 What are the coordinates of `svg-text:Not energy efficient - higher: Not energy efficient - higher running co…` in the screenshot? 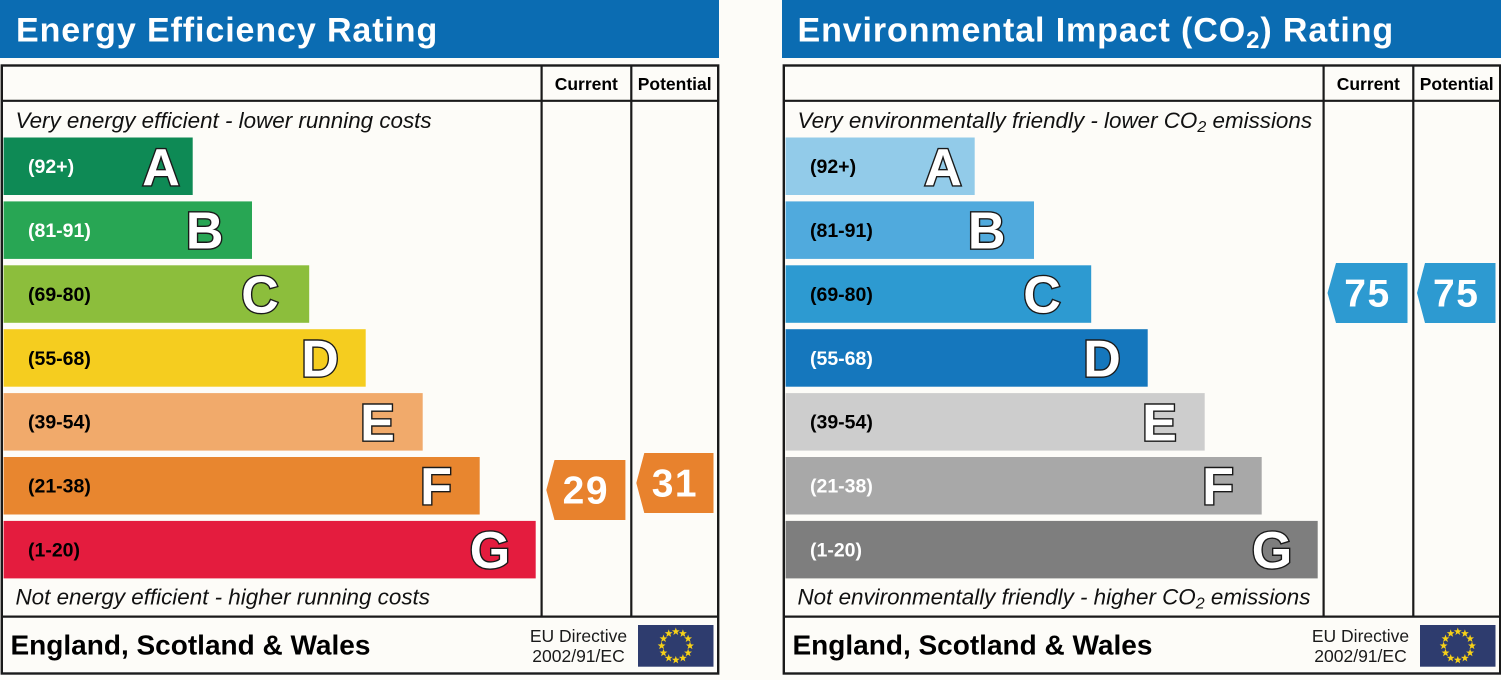 It's located at (223, 597).